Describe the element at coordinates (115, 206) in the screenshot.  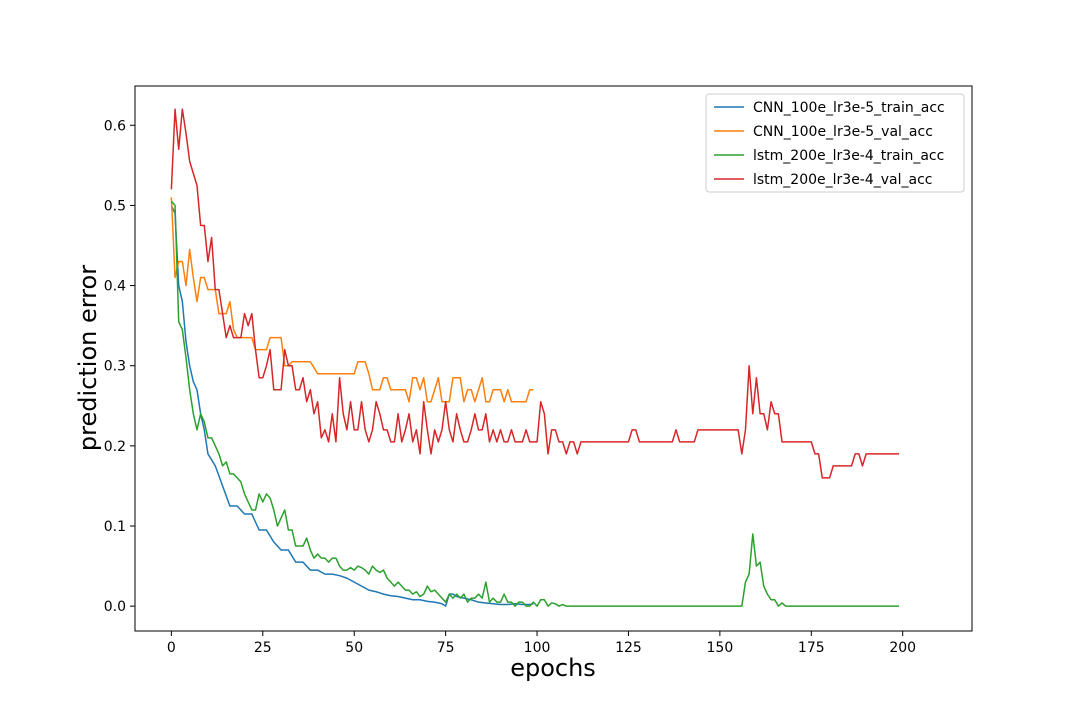
I see `y-tick-label: 0.5` at that location.